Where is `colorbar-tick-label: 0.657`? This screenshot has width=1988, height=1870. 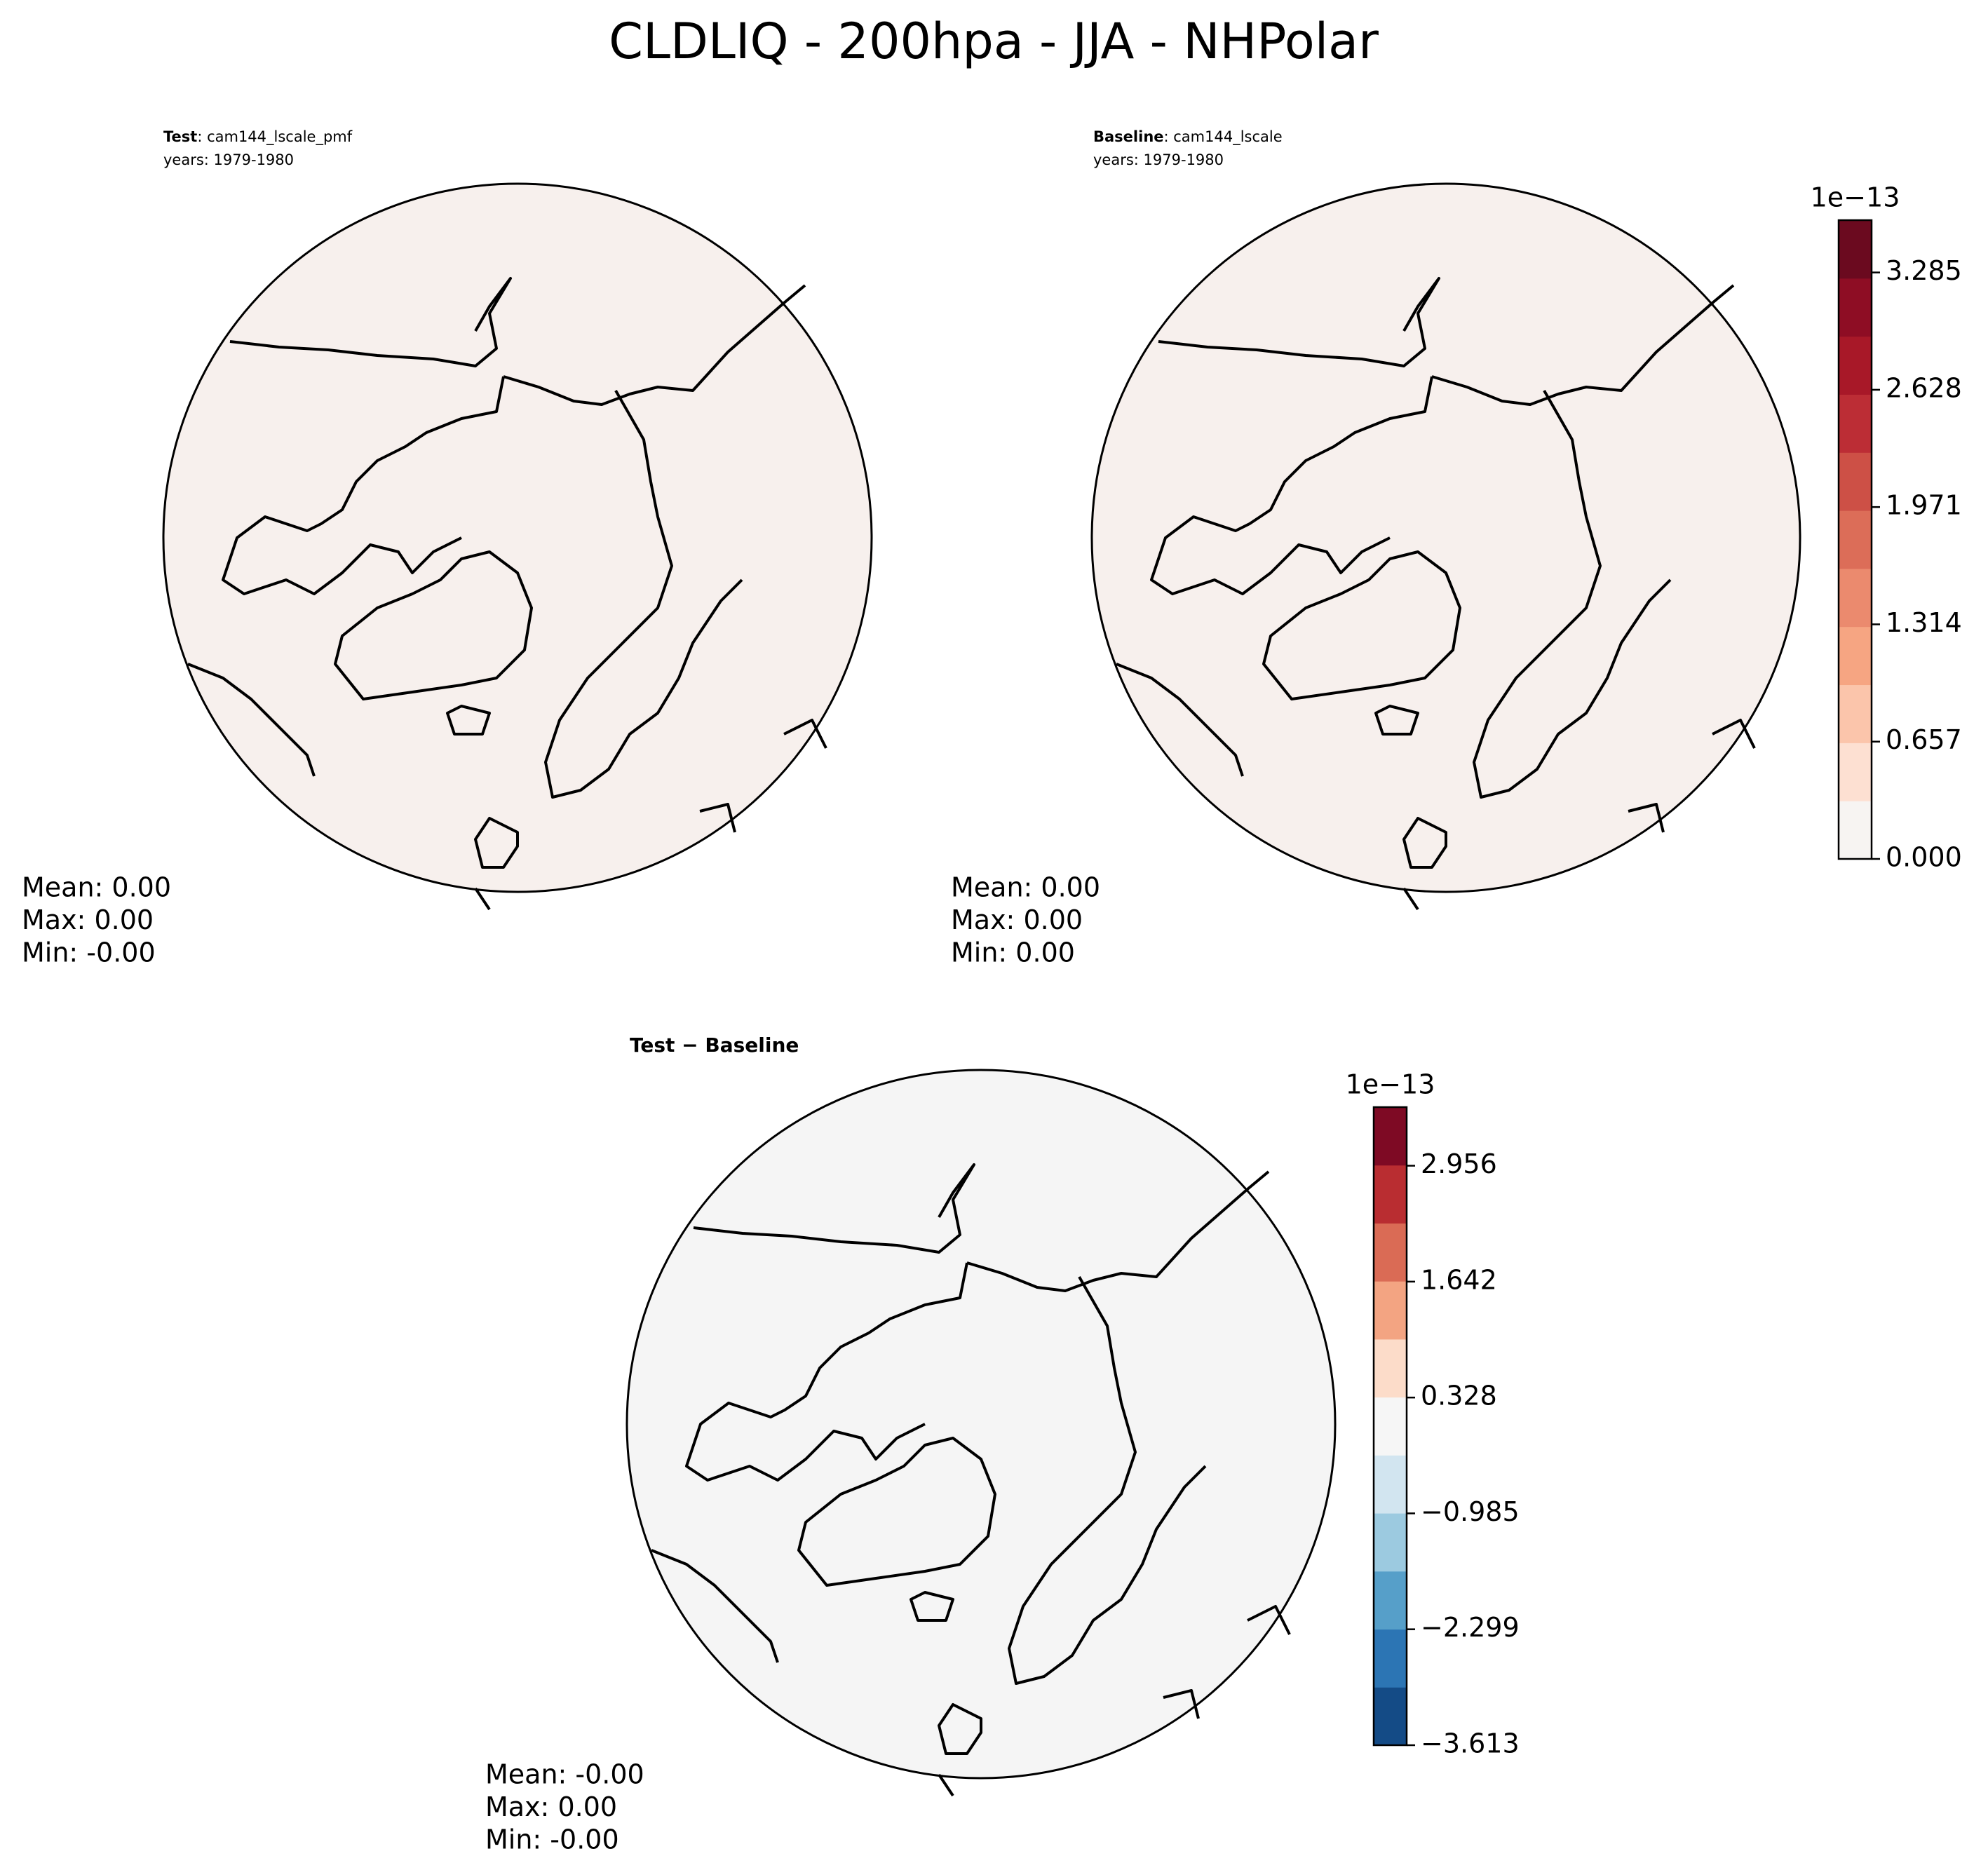
colorbar-tick-label: 0.657 is located at coordinates (1924, 739).